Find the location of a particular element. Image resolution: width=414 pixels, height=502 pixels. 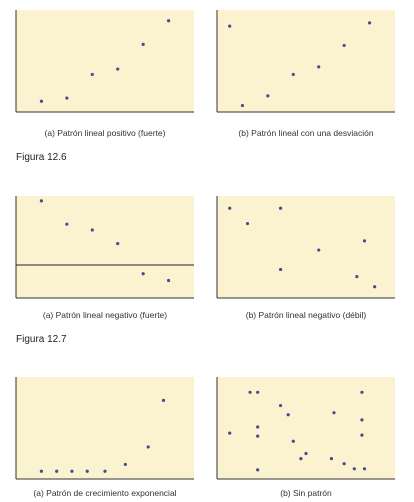

caption-5: (b) Sin patrón is located at coordinates (306, 493).